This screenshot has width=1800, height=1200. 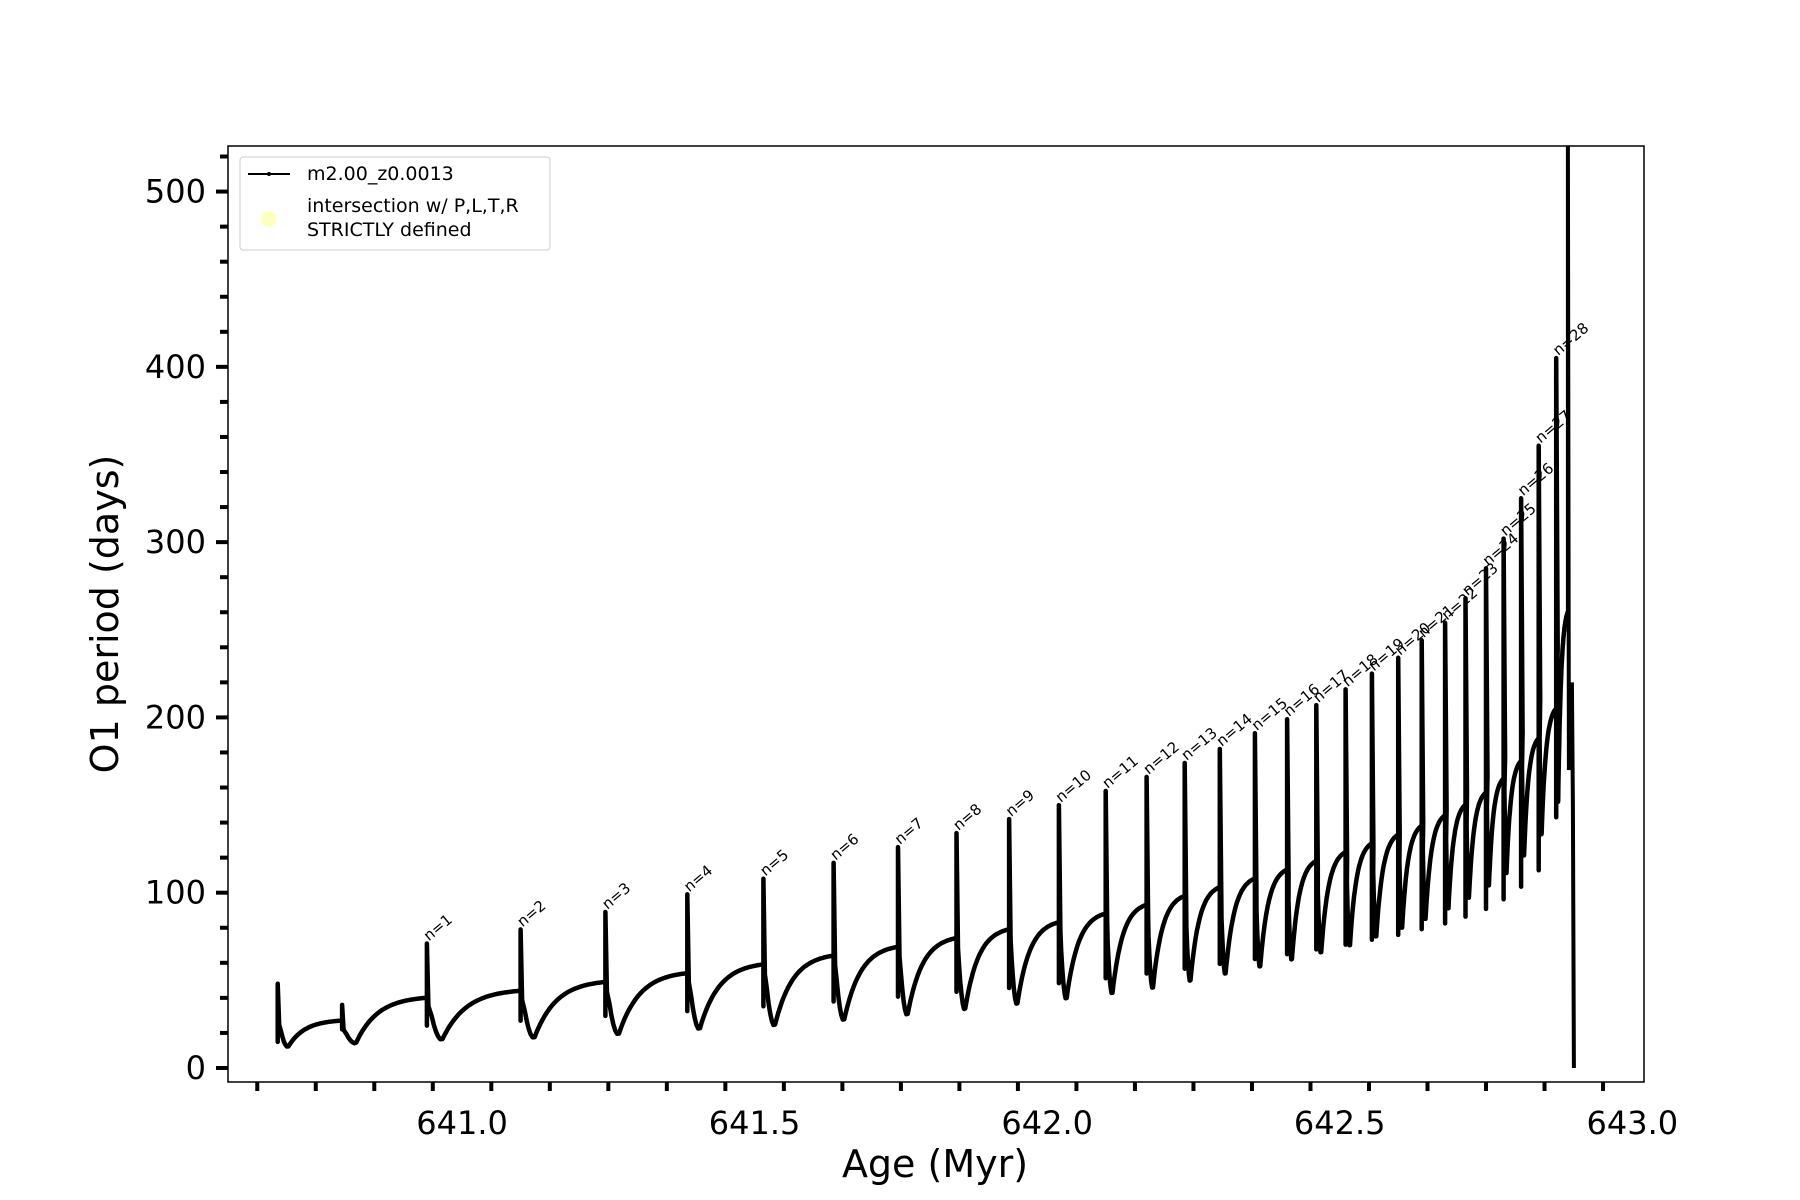 What do you see at coordinates (175, 367) in the screenshot?
I see `y-tick-label: 400` at bounding box center [175, 367].